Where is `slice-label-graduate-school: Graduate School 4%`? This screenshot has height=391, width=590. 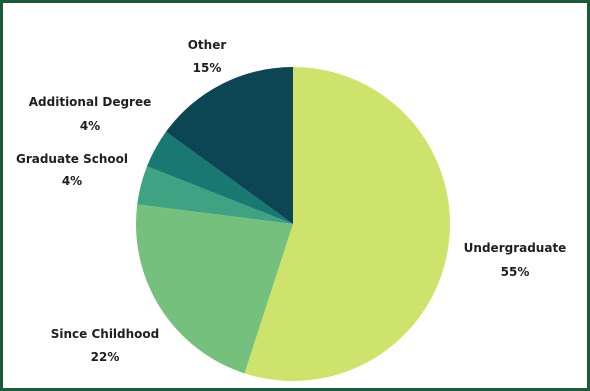 slice-label-graduate-school: Graduate School 4% is located at coordinates (72, 170).